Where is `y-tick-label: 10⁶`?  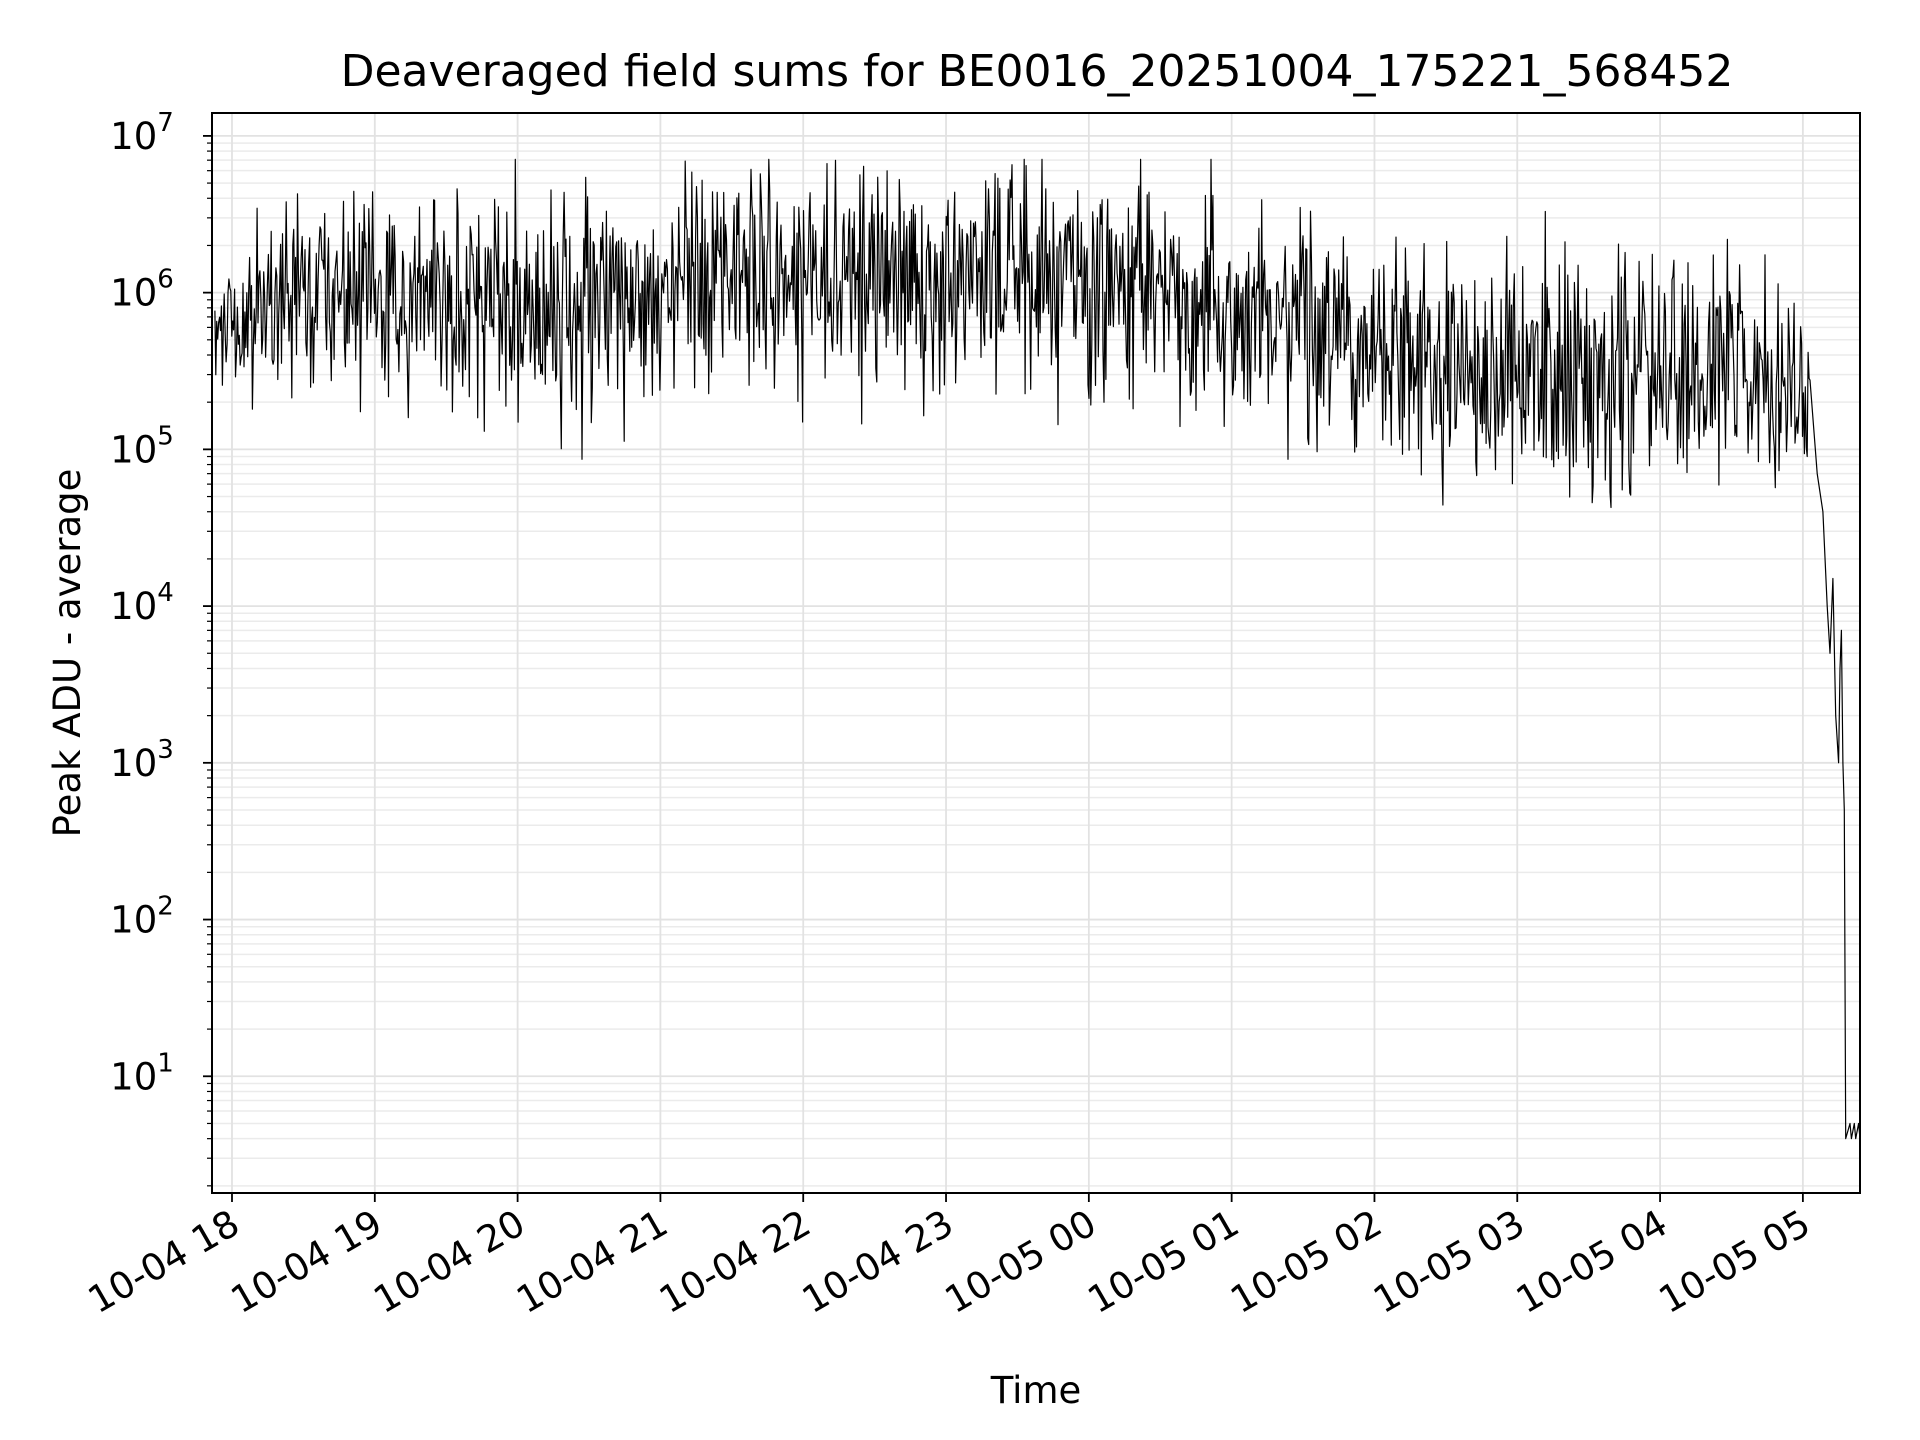
y-tick-label: 10⁶ is located at coordinates (142, 290).